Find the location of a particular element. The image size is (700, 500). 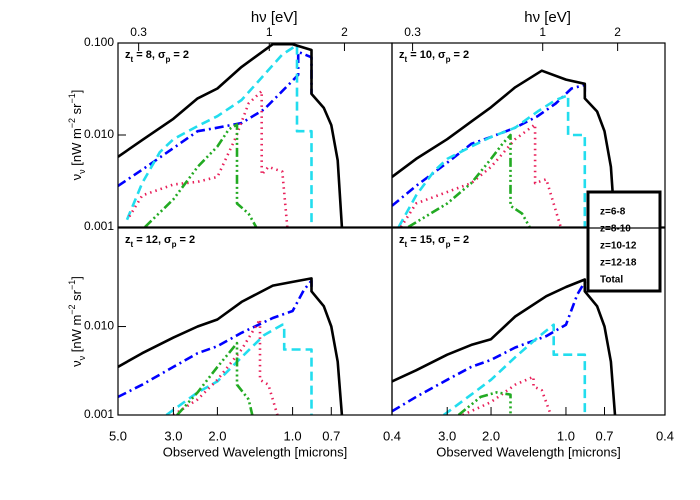

legend-entry: z=12-18 is located at coordinates (618, 263).